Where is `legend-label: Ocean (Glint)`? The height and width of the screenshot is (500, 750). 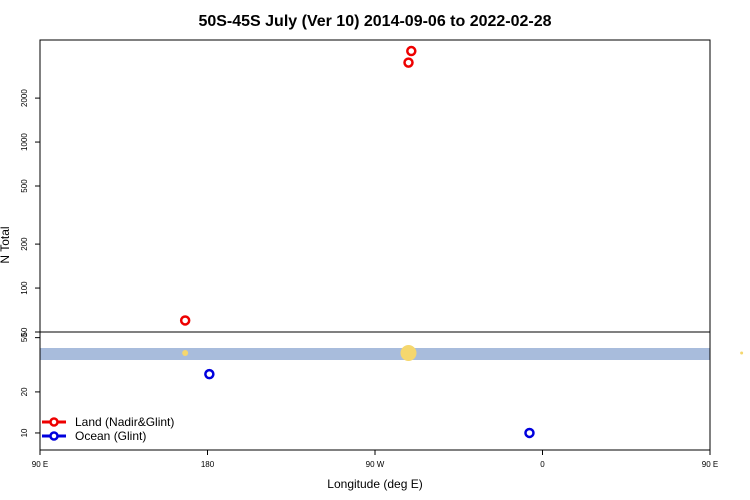 legend-label: Ocean (Glint) is located at coordinates (110, 436).